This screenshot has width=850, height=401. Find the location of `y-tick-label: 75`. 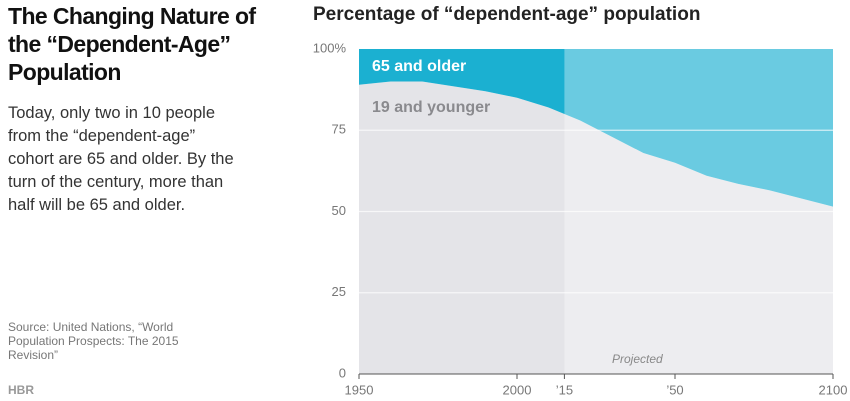

y-tick-label: 75 is located at coordinates (339, 129).